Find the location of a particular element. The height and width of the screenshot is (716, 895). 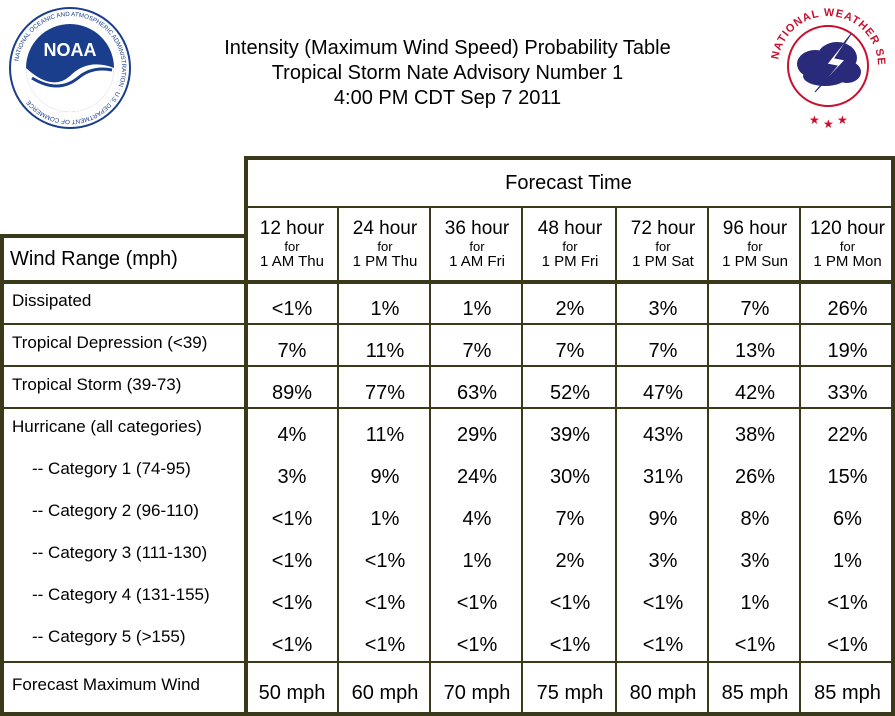

row-label: Dissipated is located at coordinates (52, 300).